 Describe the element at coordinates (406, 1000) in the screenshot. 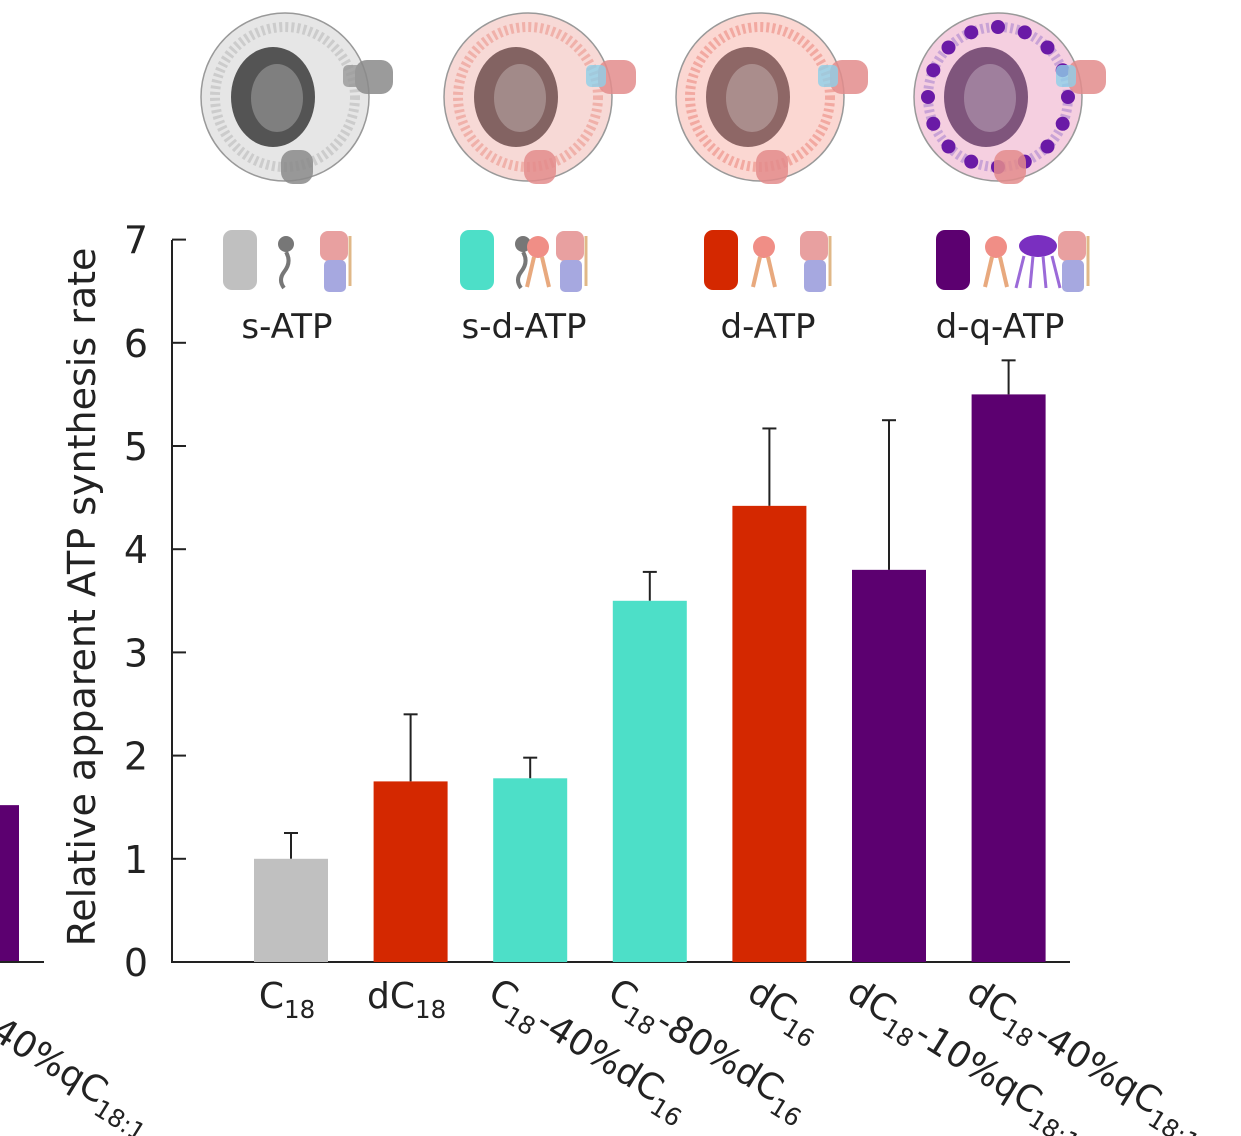

I see `x-tick-label: dC18` at that location.